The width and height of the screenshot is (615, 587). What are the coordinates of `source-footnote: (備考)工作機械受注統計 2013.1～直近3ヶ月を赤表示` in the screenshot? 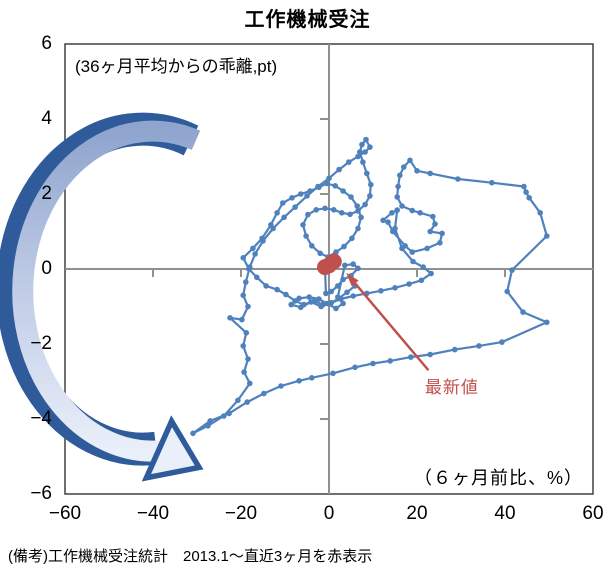 It's located at (190, 556).